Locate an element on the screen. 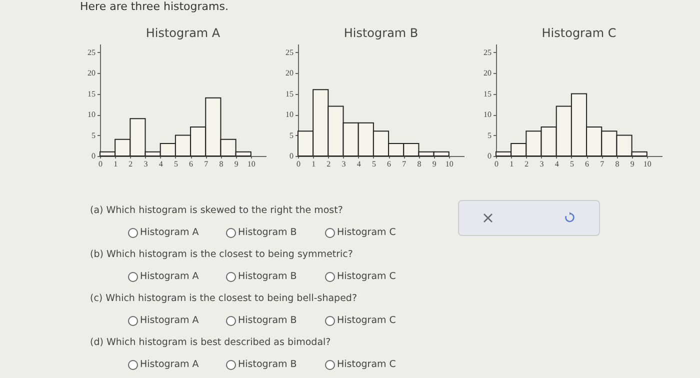 This screenshot has height=378, width=700. text: (a) Which histogram is skewed to the right the most? is located at coordinates (216, 210).